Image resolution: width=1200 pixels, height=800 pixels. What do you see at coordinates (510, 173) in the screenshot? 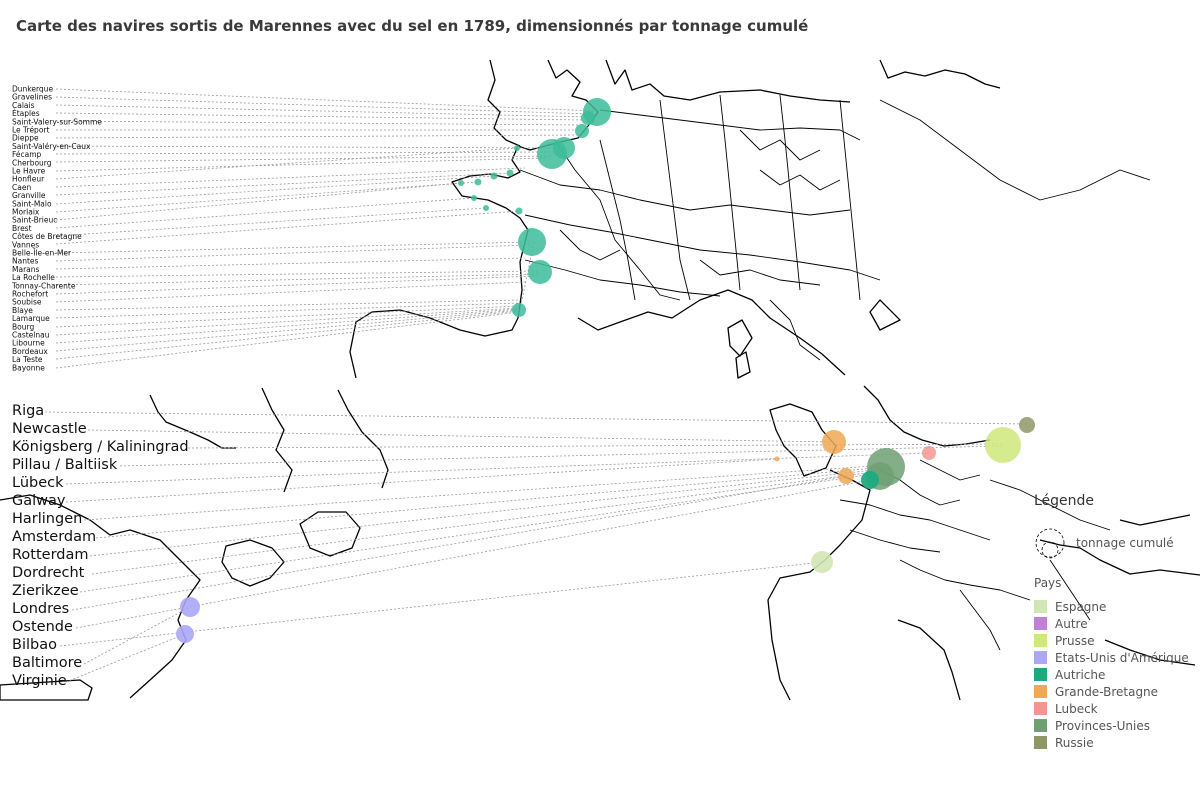
I see `bubble-granville` at bounding box center [510, 173].